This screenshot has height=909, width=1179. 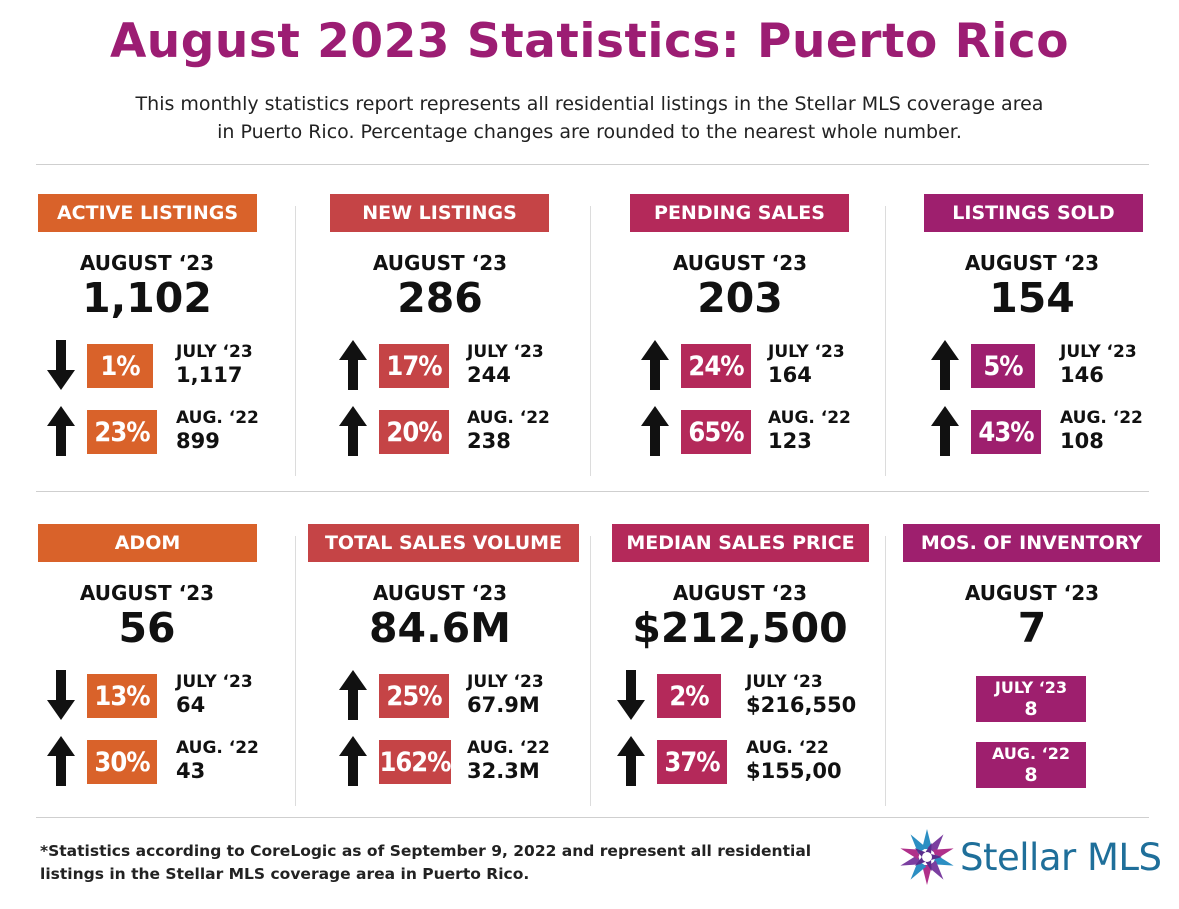 I want to click on change-percent-badge: 23%, so click(x=122, y=432).